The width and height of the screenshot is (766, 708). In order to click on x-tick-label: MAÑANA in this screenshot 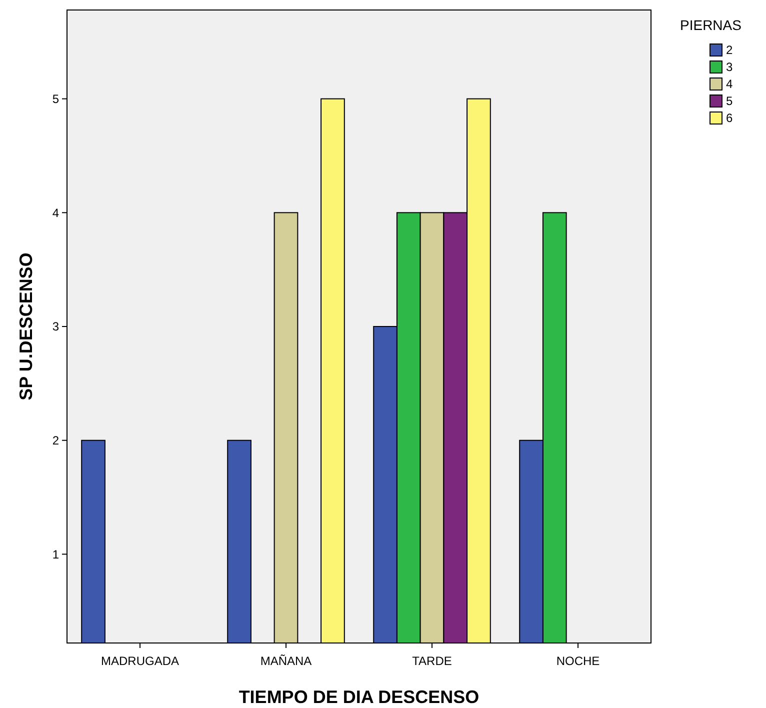, I will do `click(286, 661)`.